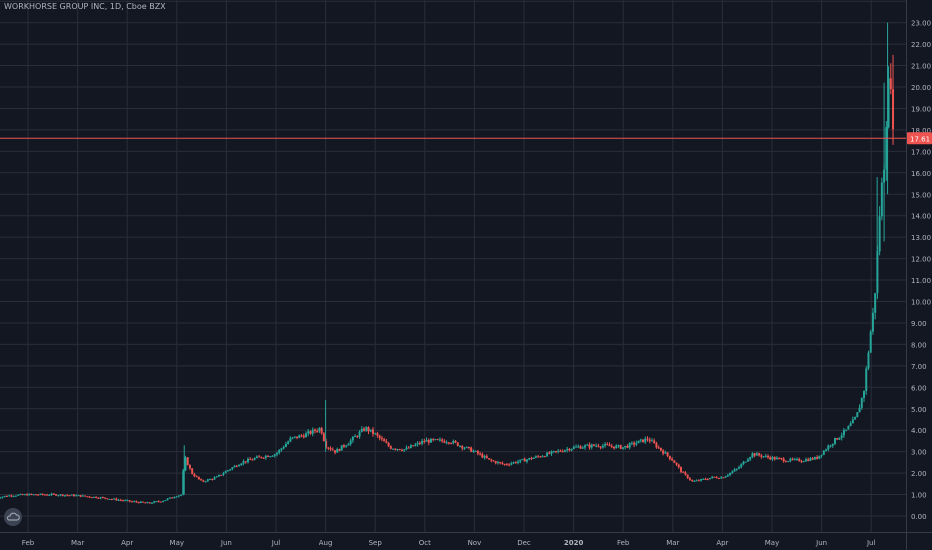 This screenshot has width=932, height=550. Describe the element at coordinates (920, 139) in the screenshot. I see `price-label: 17.61` at that location.